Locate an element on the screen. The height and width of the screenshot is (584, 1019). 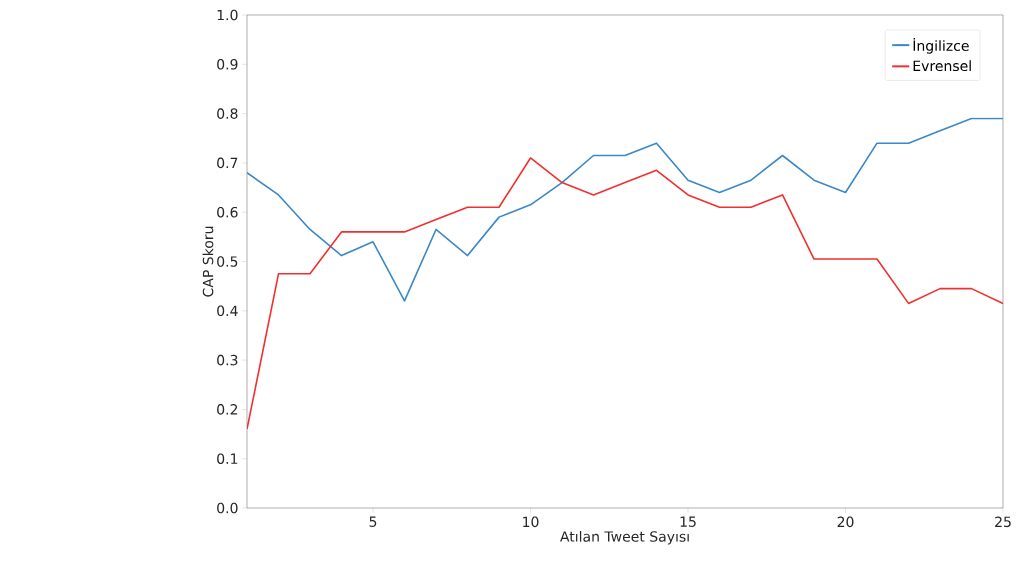
y-tick-label: 0.2 is located at coordinates (227, 409).